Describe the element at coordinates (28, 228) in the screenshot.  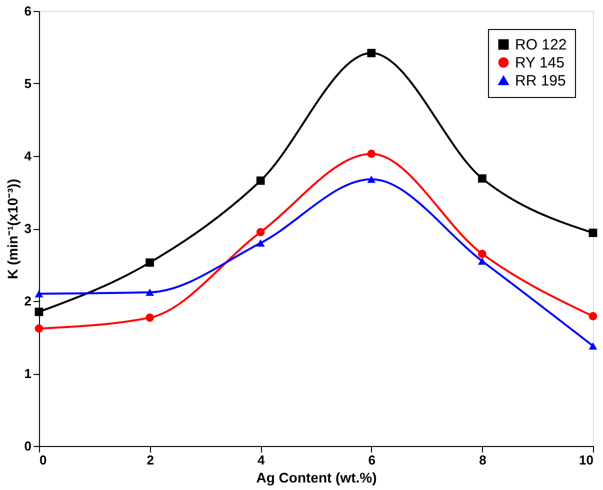
I see `y-tick-label: 3` at that location.